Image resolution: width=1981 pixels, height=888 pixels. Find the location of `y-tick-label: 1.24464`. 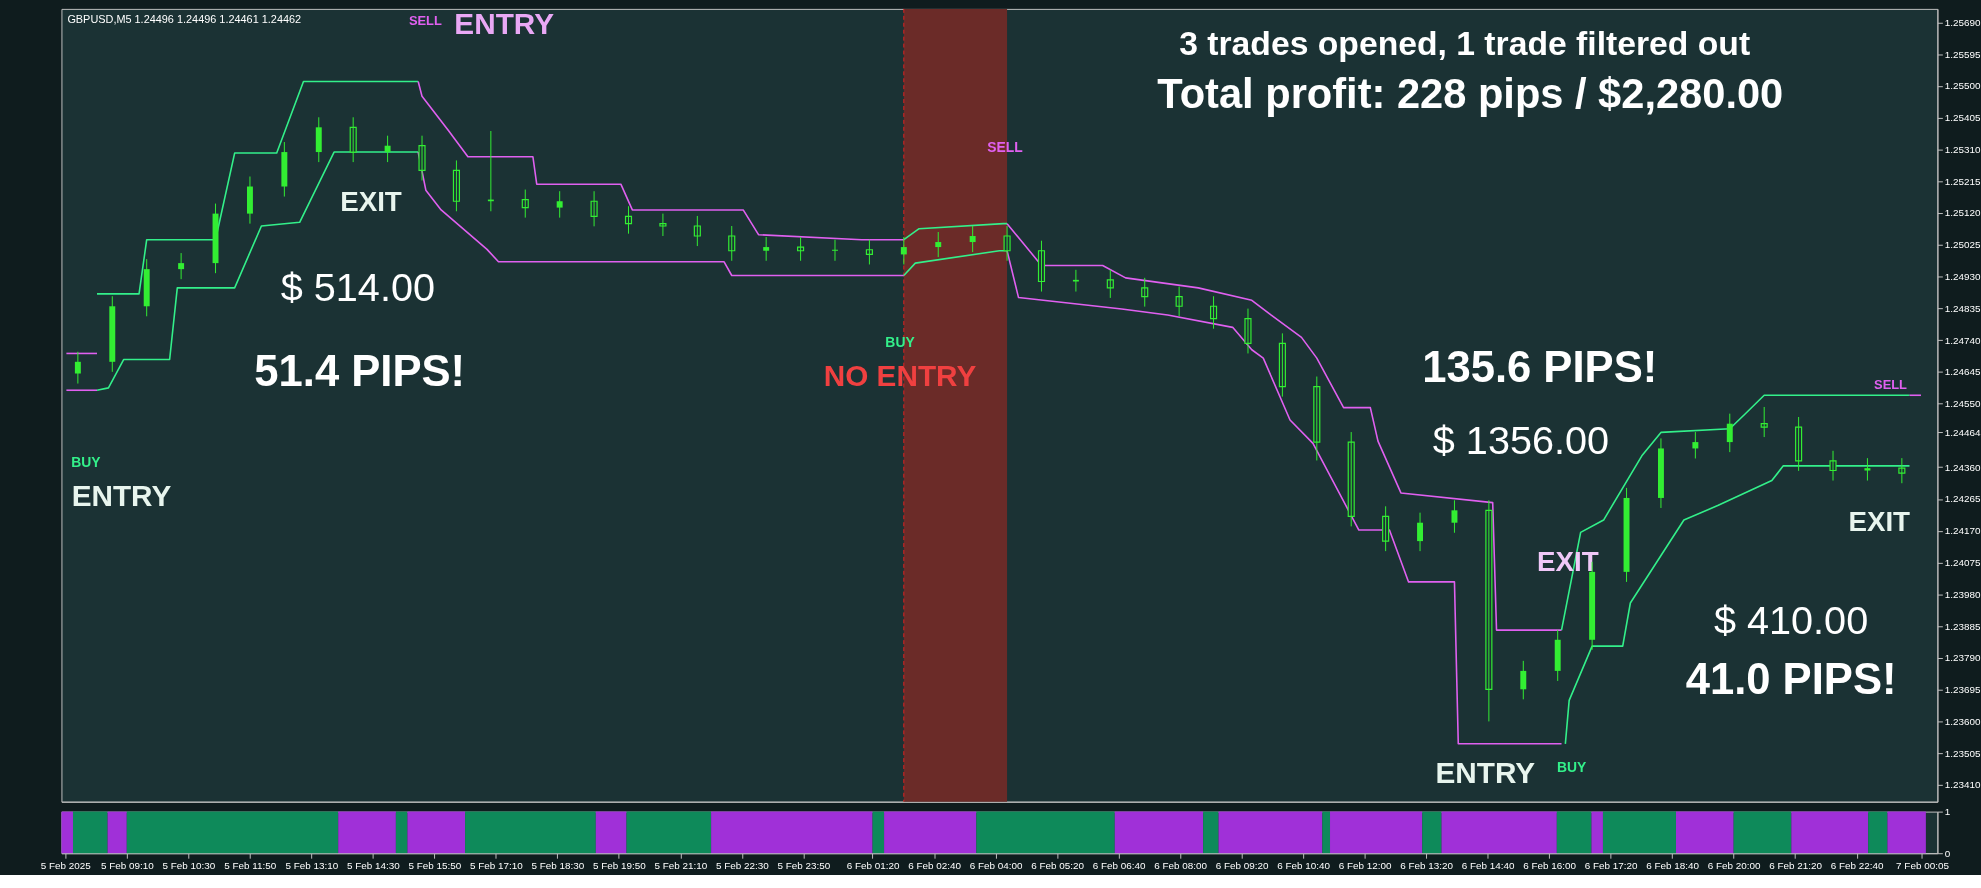

y-tick-label: 1.24464 is located at coordinates (1962, 432).